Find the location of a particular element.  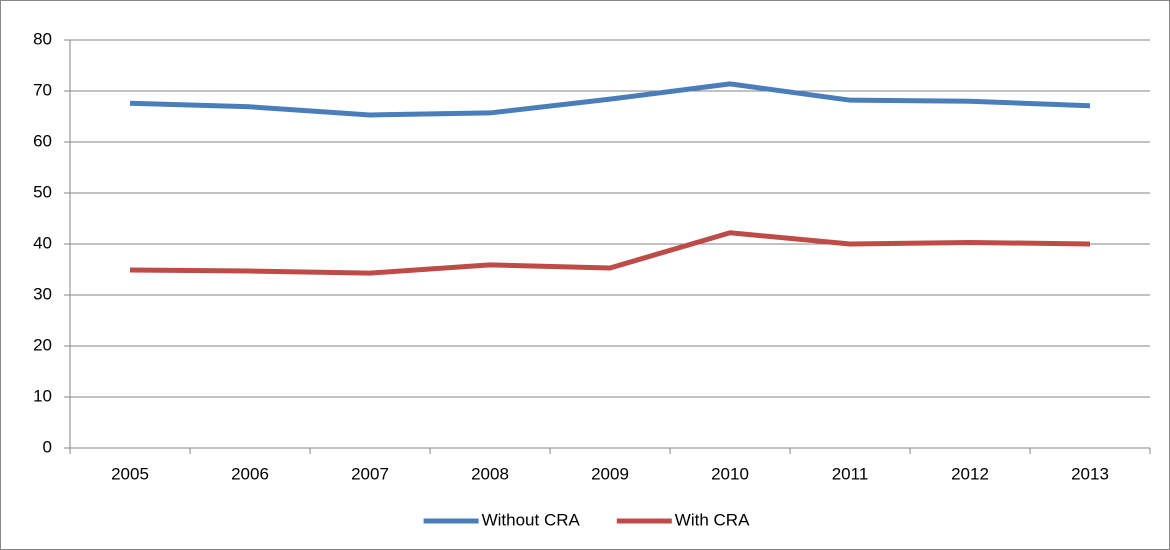

y-tick-label: 0 is located at coordinates (47, 446).